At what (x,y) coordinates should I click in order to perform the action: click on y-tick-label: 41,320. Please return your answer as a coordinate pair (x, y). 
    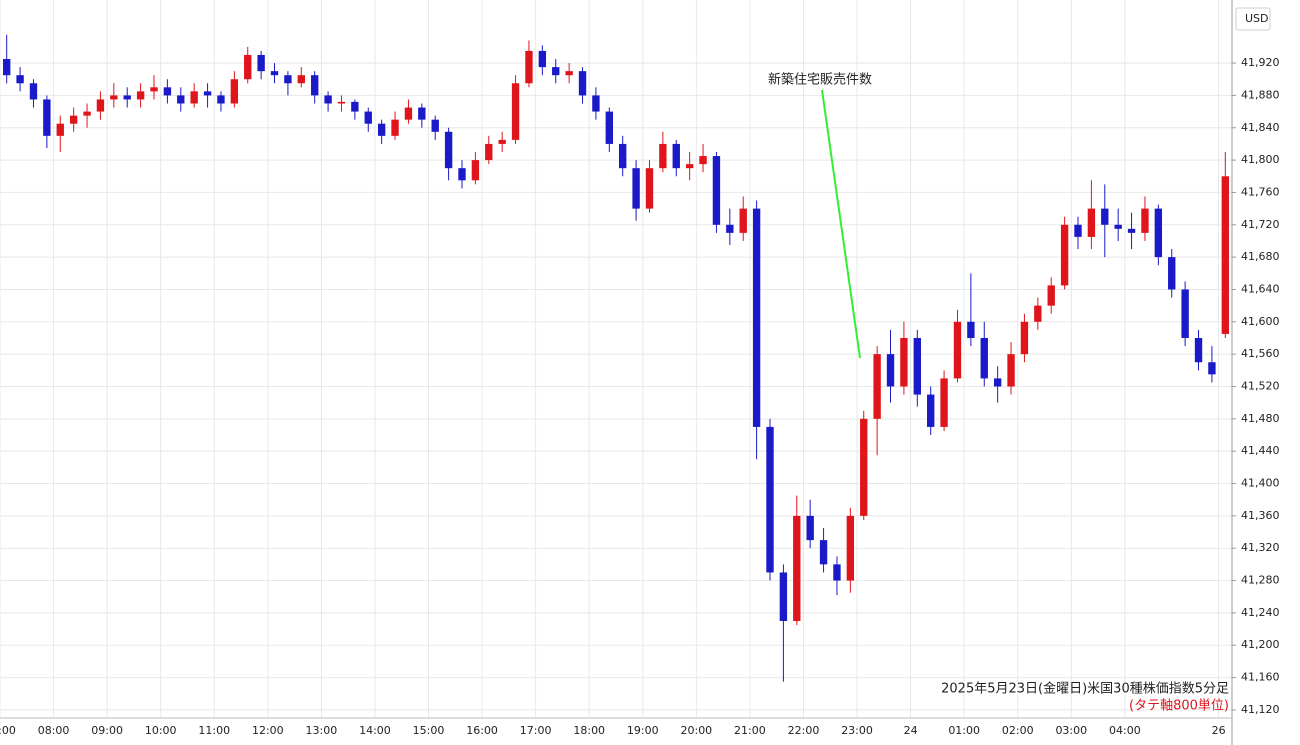
    Looking at the image, I should click on (1260, 547).